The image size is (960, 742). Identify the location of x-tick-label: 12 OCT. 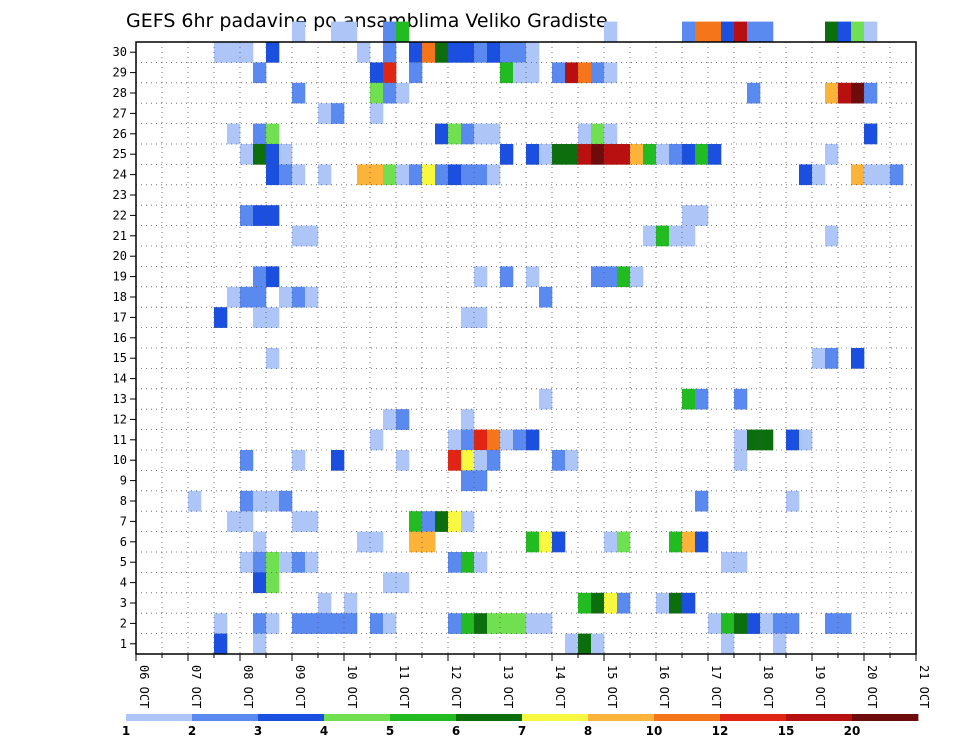
(456, 686).